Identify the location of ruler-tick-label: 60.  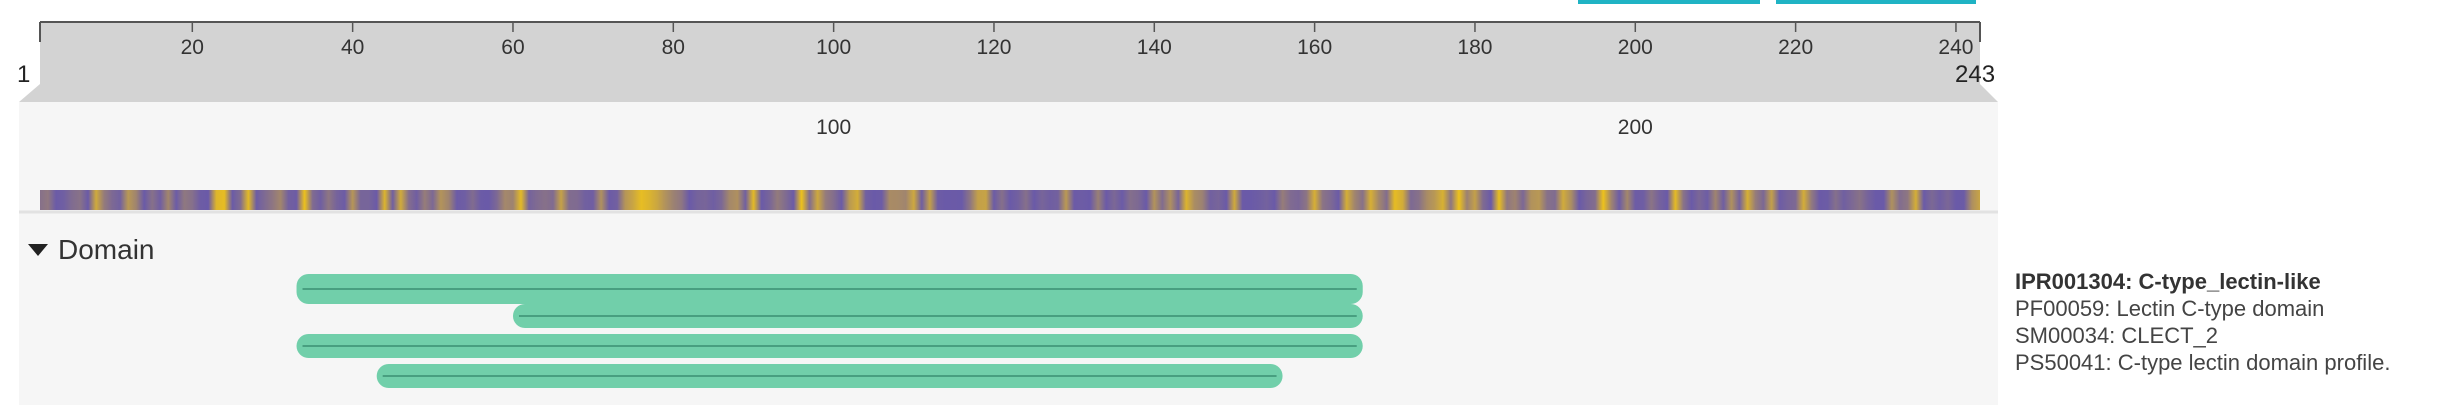
(512, 47).